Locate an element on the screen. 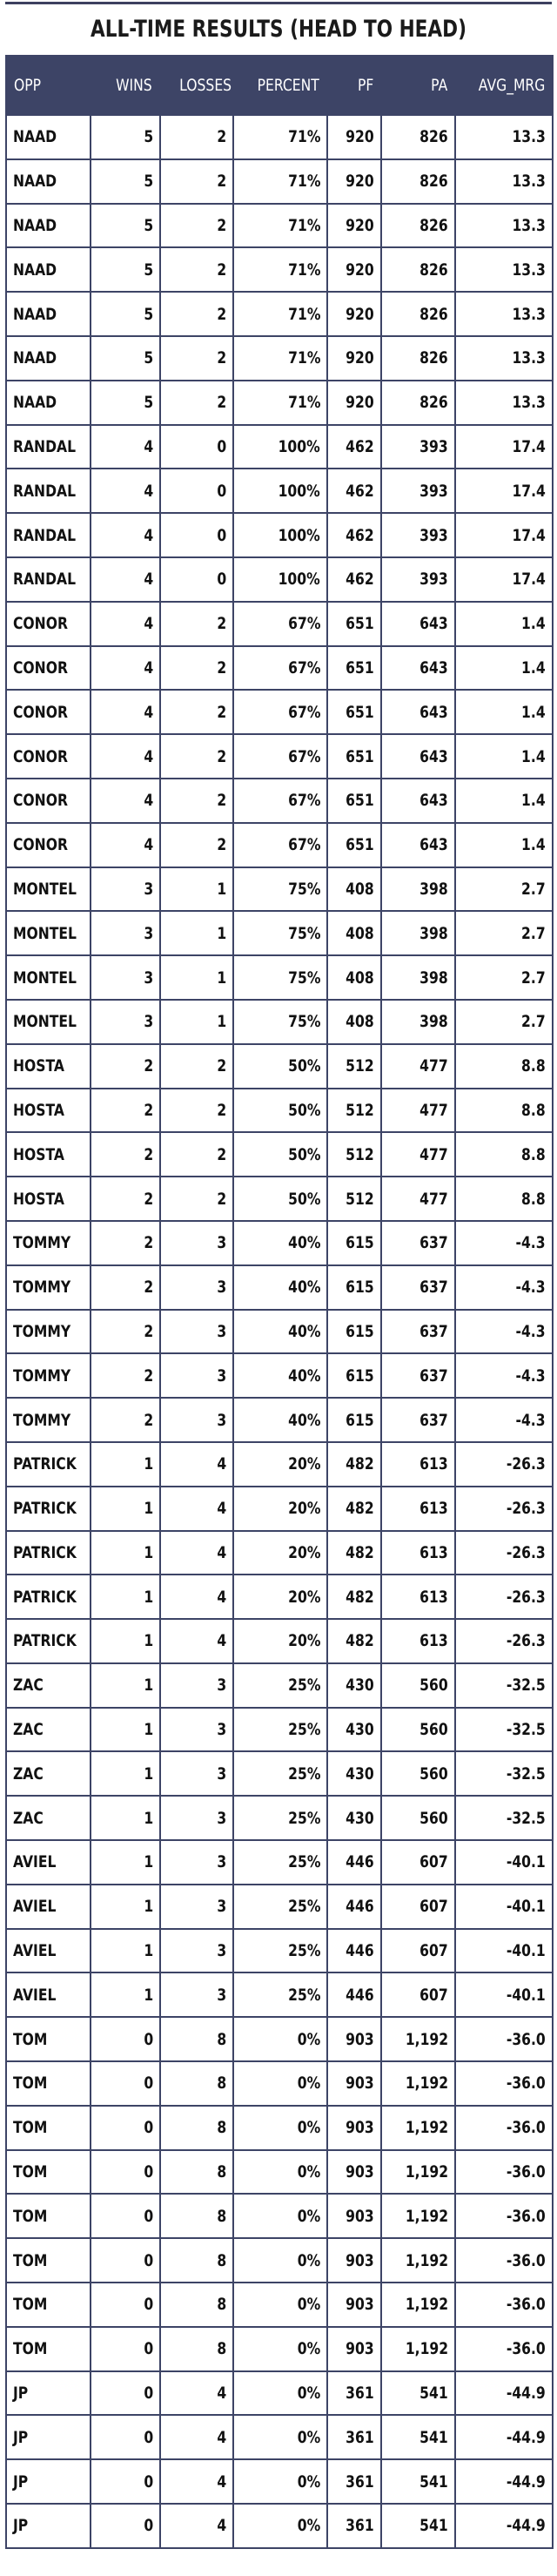 The width and height of the screenshot is (557, 2576). avg-mrg-cell: -44.9 is located at coordinates (504, 2393).